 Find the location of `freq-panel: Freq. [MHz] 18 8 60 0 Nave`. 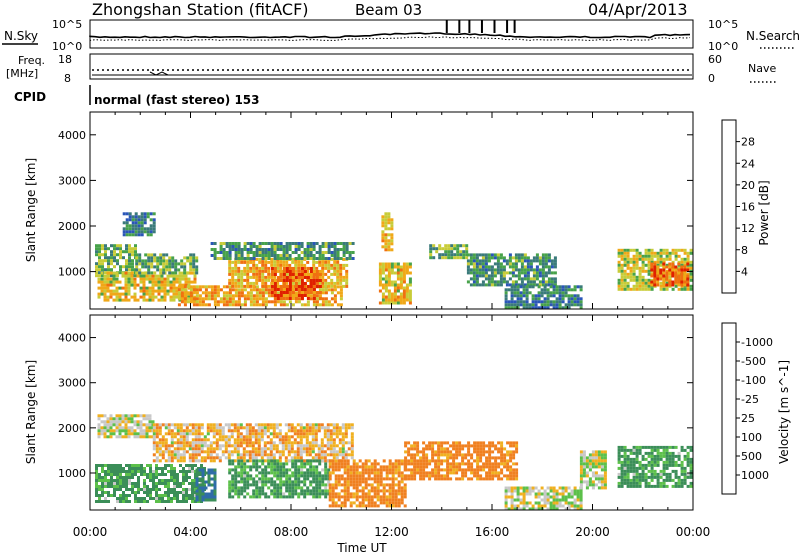

freq-panel: Freq. [MHz] 18 8 60 0 Nave is located at coordinates (391, 69).